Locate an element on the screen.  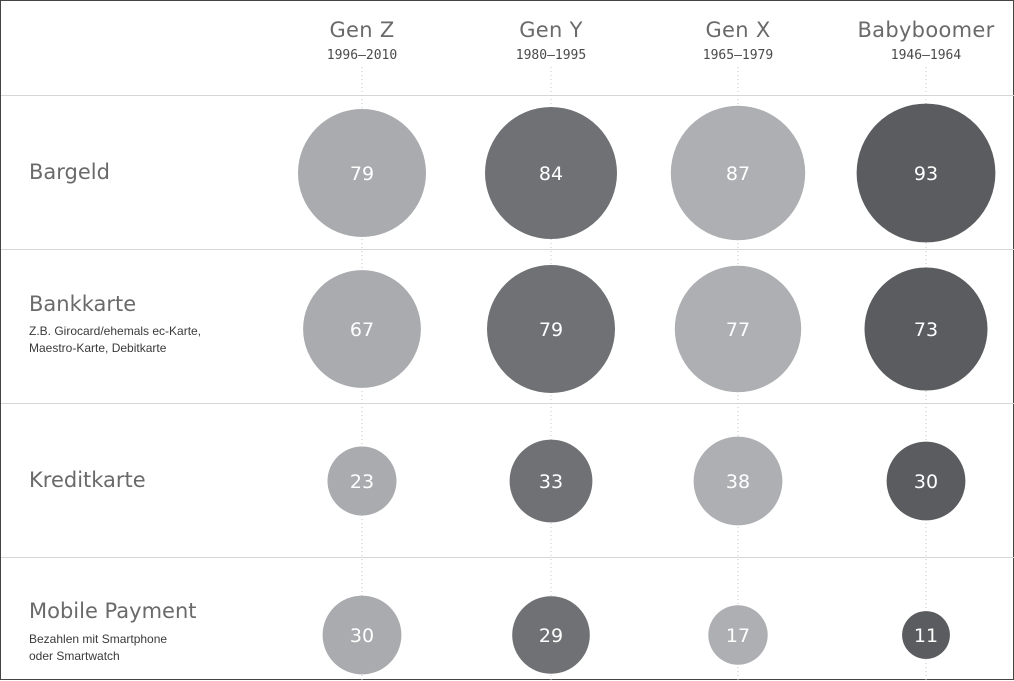
bubble-value-label: 33 is located at coordinates (551, 482).